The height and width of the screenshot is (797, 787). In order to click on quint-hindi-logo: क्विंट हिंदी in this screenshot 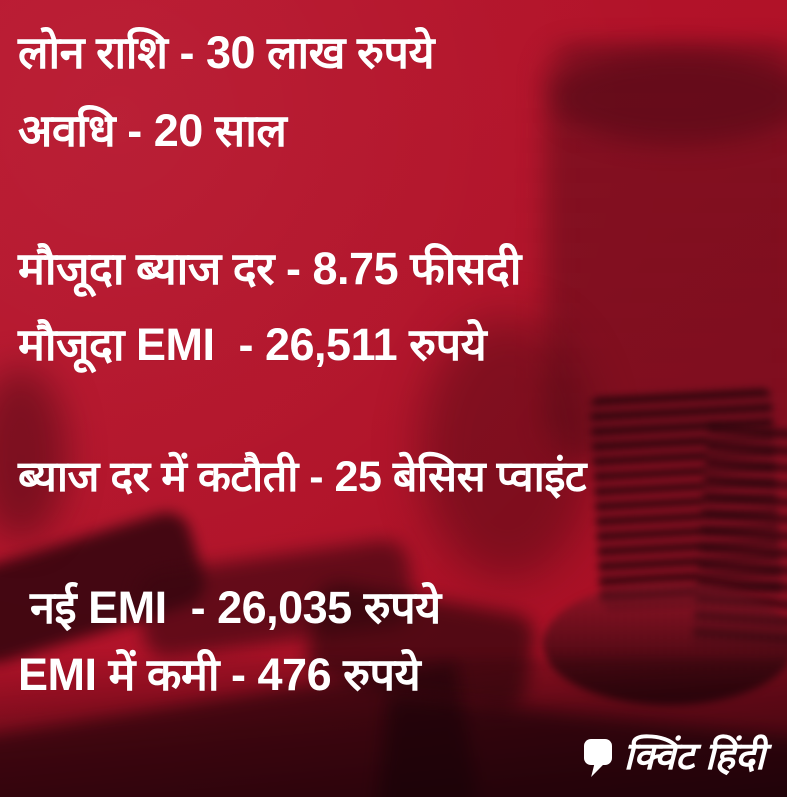, I will do `click(674, 757)`.